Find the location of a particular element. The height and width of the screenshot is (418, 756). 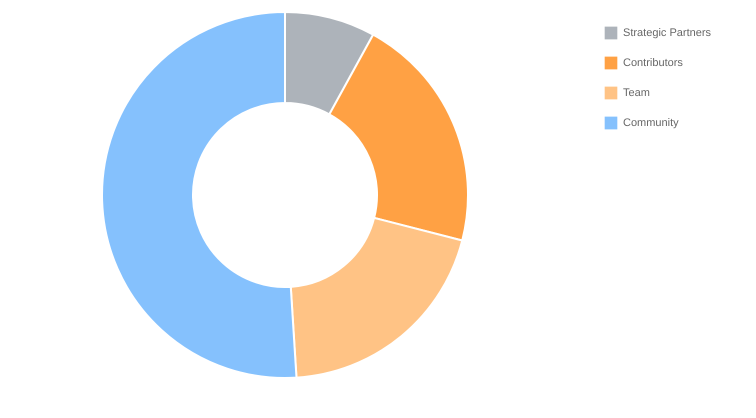

legend-label: Team is located at coordinates (636, 93).